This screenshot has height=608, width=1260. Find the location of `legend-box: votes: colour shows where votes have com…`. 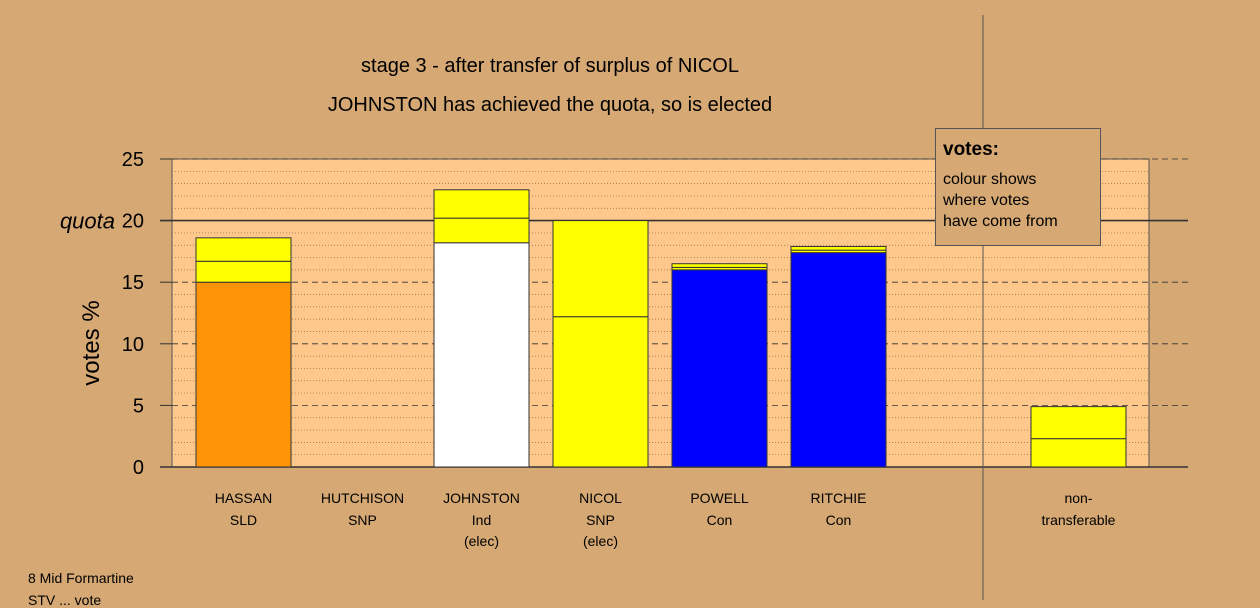

legend-box: votes: colour shows where votes have com… is located at coordinates (1018, 187).